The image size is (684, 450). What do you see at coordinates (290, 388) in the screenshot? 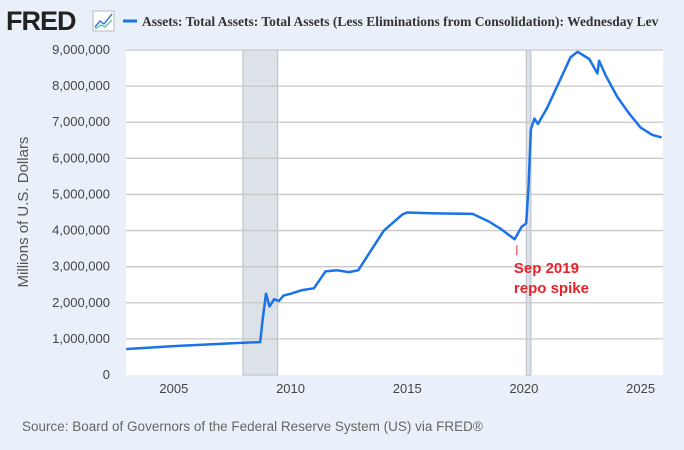
I see `x-tick-label: 2010` at bounding box center [290, 388].